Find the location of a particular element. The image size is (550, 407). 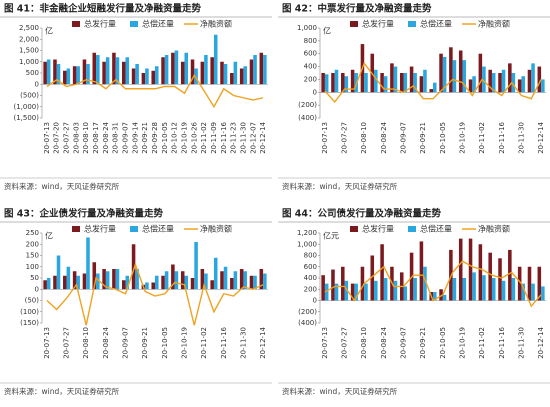

y-tick-label: 2,500 is located at coordinates (29, 28).